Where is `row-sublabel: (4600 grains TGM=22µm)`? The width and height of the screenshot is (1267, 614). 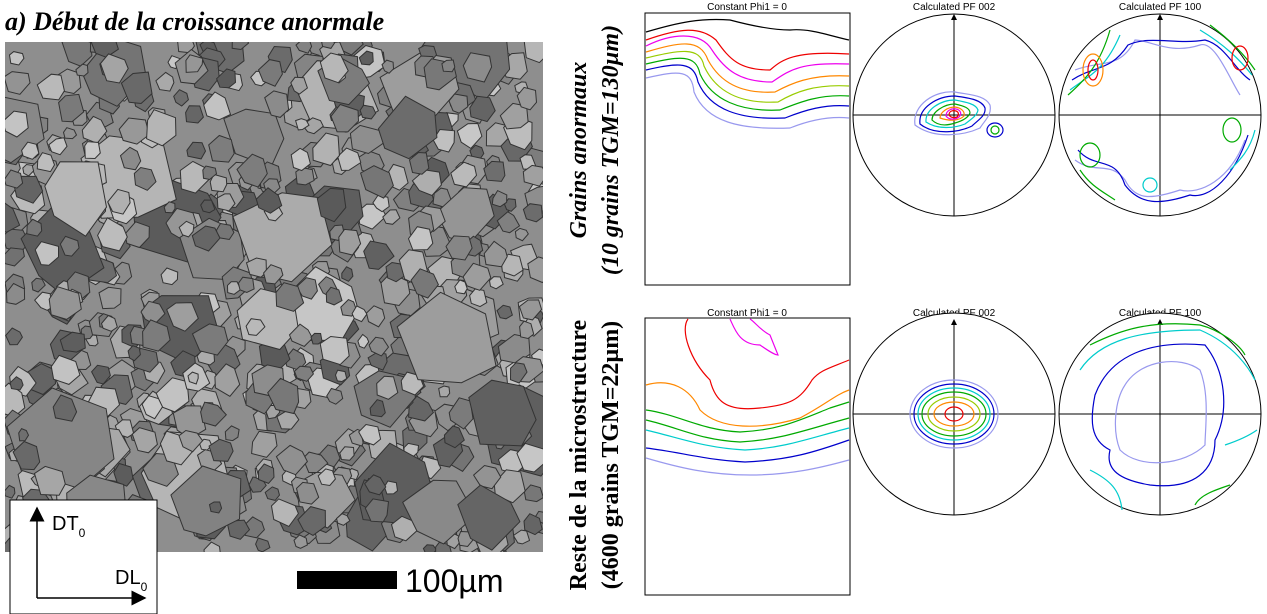
row-sublabel: (4600 grains TGM=22µm) is located at coordinates (611, 455).